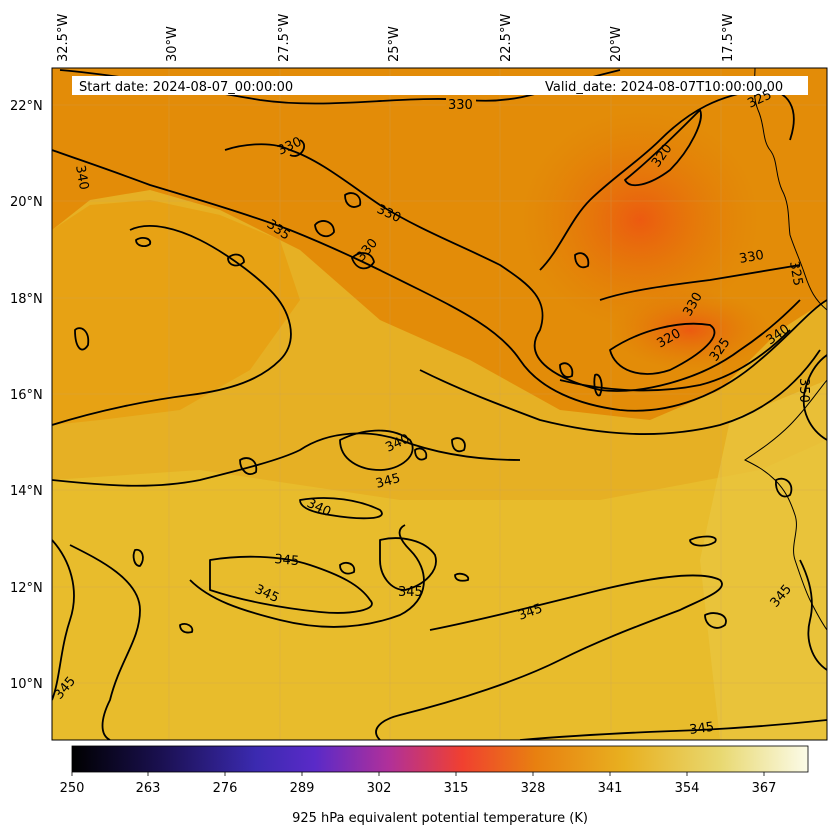 This screenshot has width=837, height=836. What do you see at coordinates (81, 177) in the screenshot?
I see `contour-label: 340` at bounding box center [81, 177].